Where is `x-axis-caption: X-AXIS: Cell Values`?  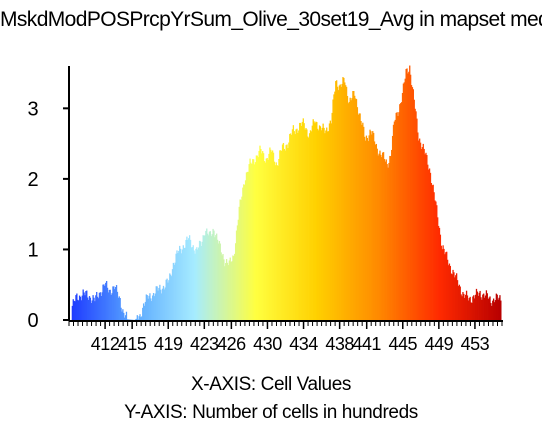 x-axis-caption: X-AXIS: Cell Values is located at coordinates (271, 384).